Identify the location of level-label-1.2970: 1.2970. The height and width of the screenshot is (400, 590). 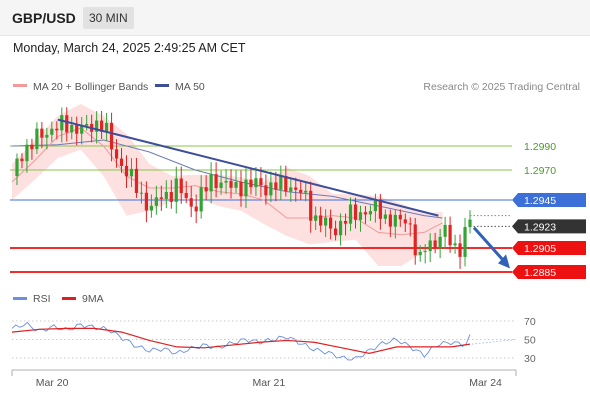
(540, 171).